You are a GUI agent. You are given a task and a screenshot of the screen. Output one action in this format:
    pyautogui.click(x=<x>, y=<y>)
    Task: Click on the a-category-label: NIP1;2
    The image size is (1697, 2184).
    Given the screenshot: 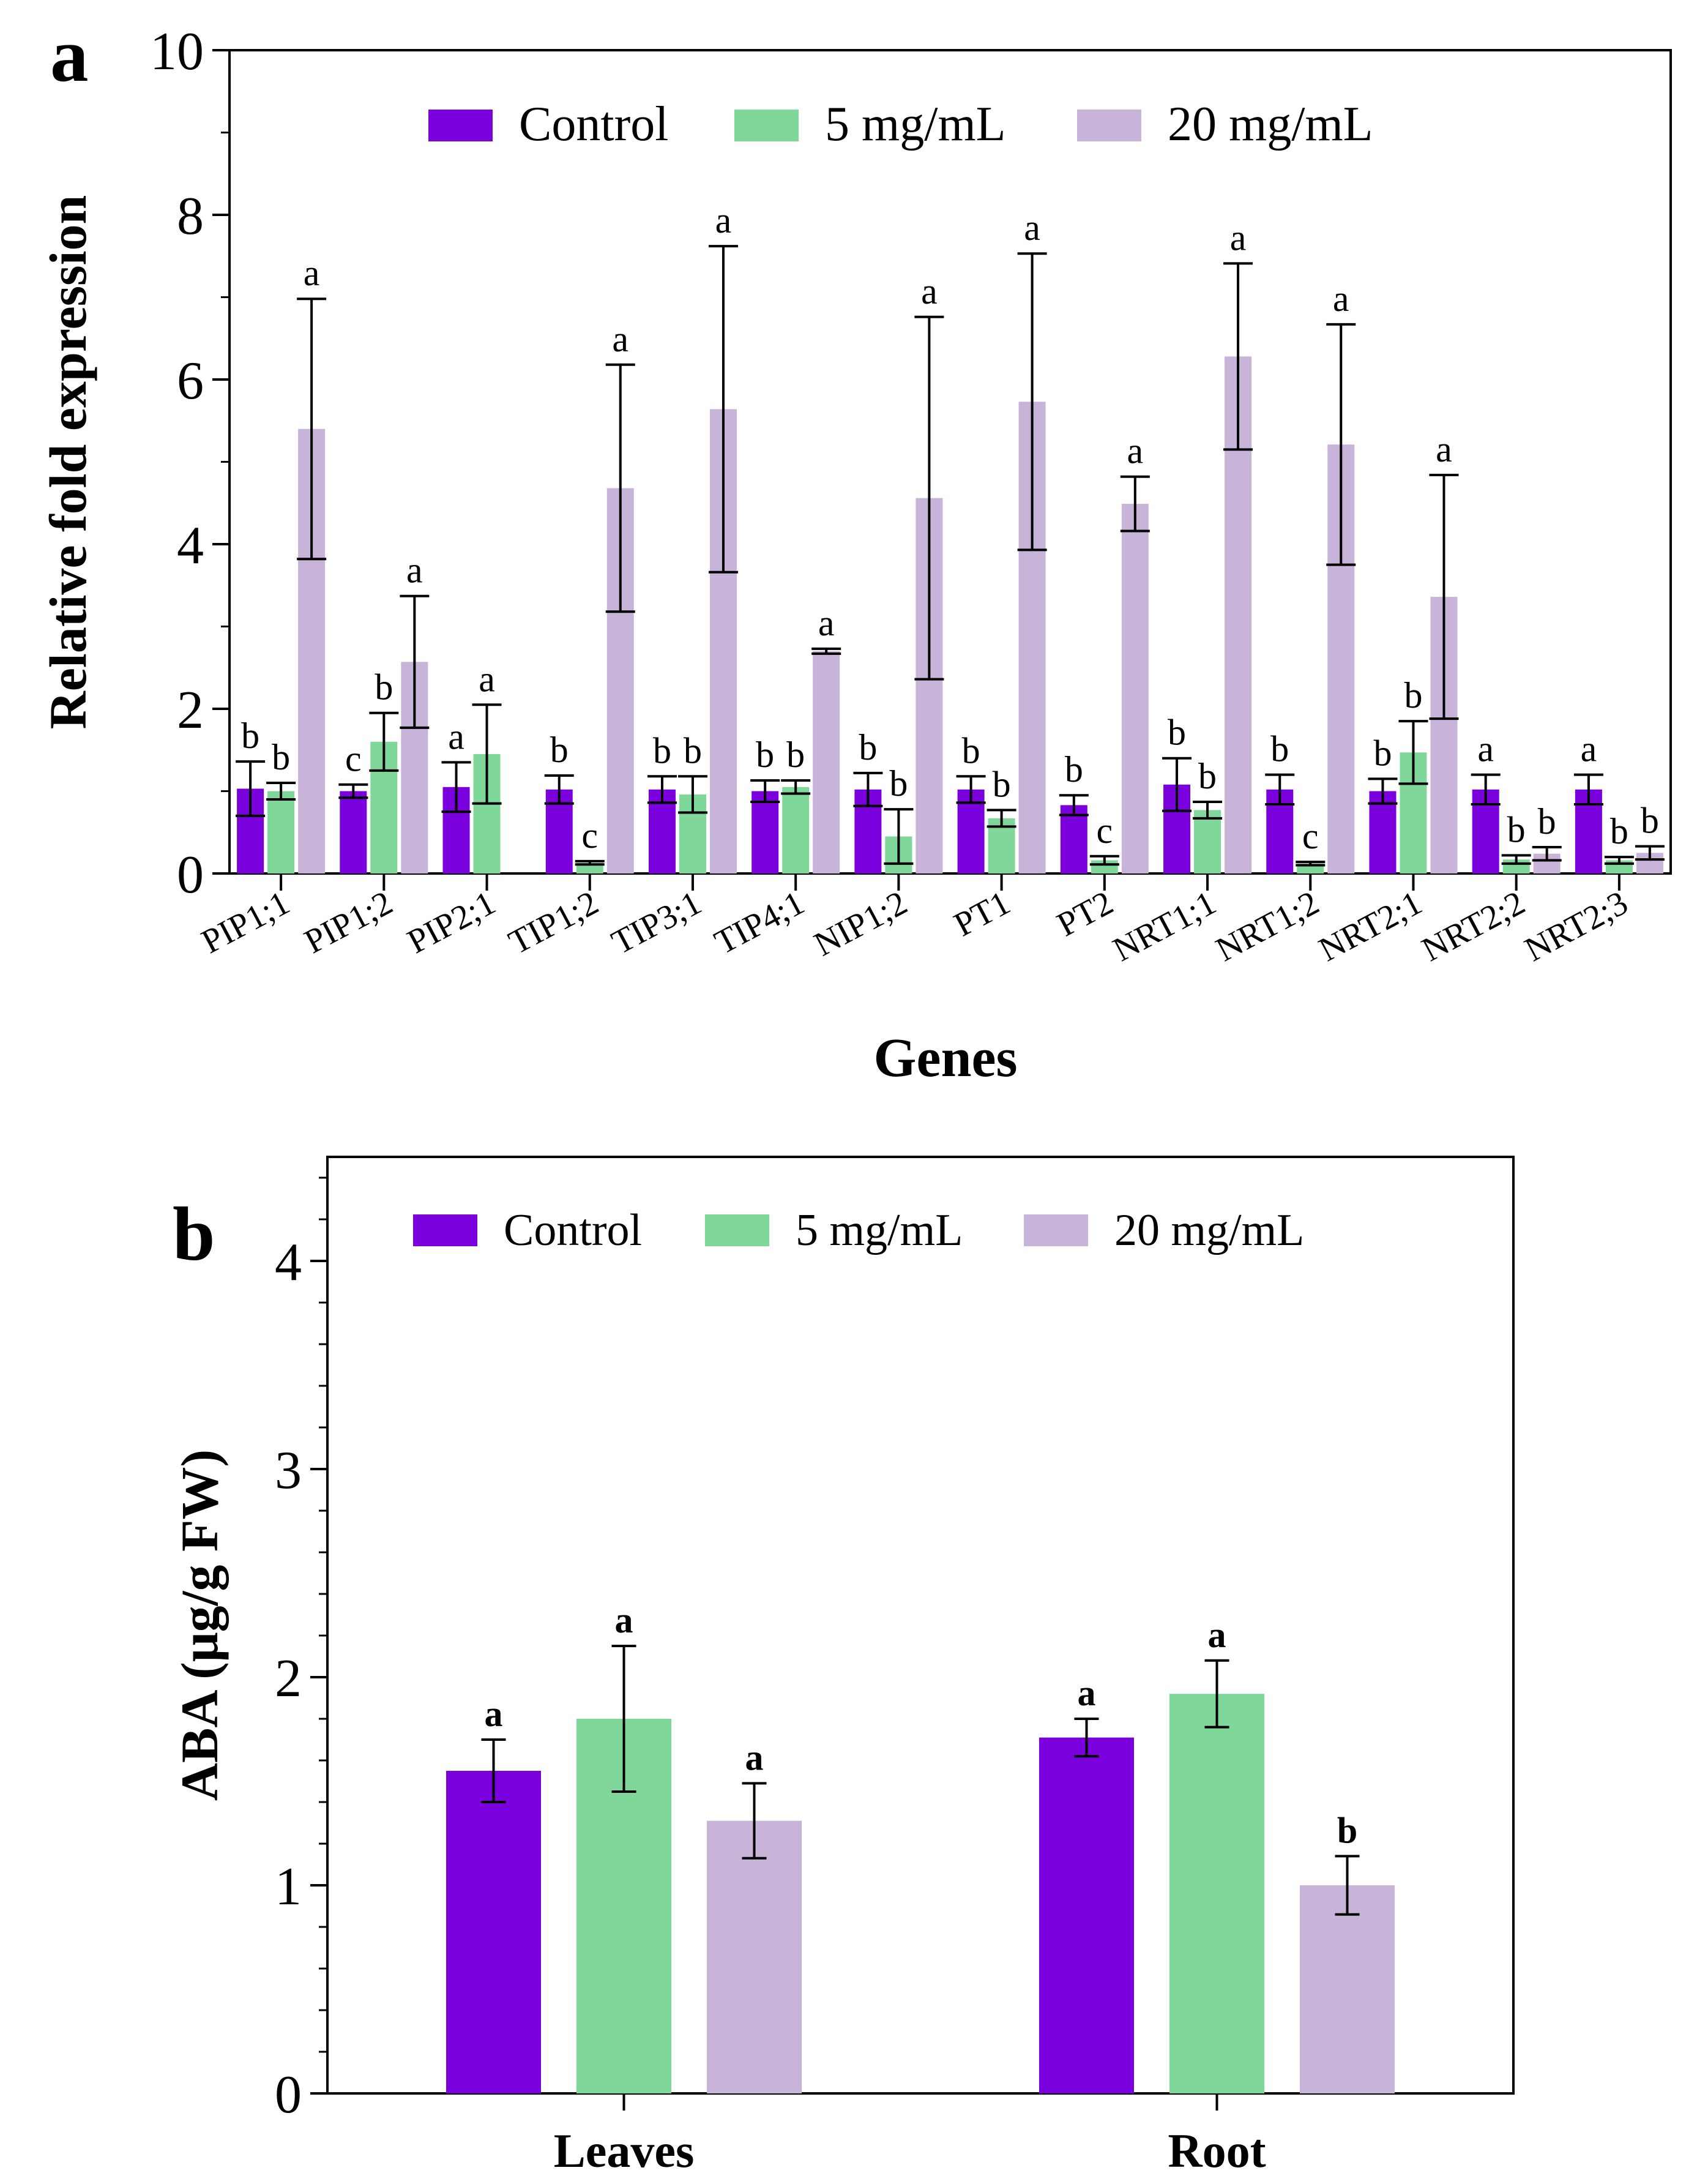 What is the action you would take?
    pyautogui.click(x=861, y=924)
    